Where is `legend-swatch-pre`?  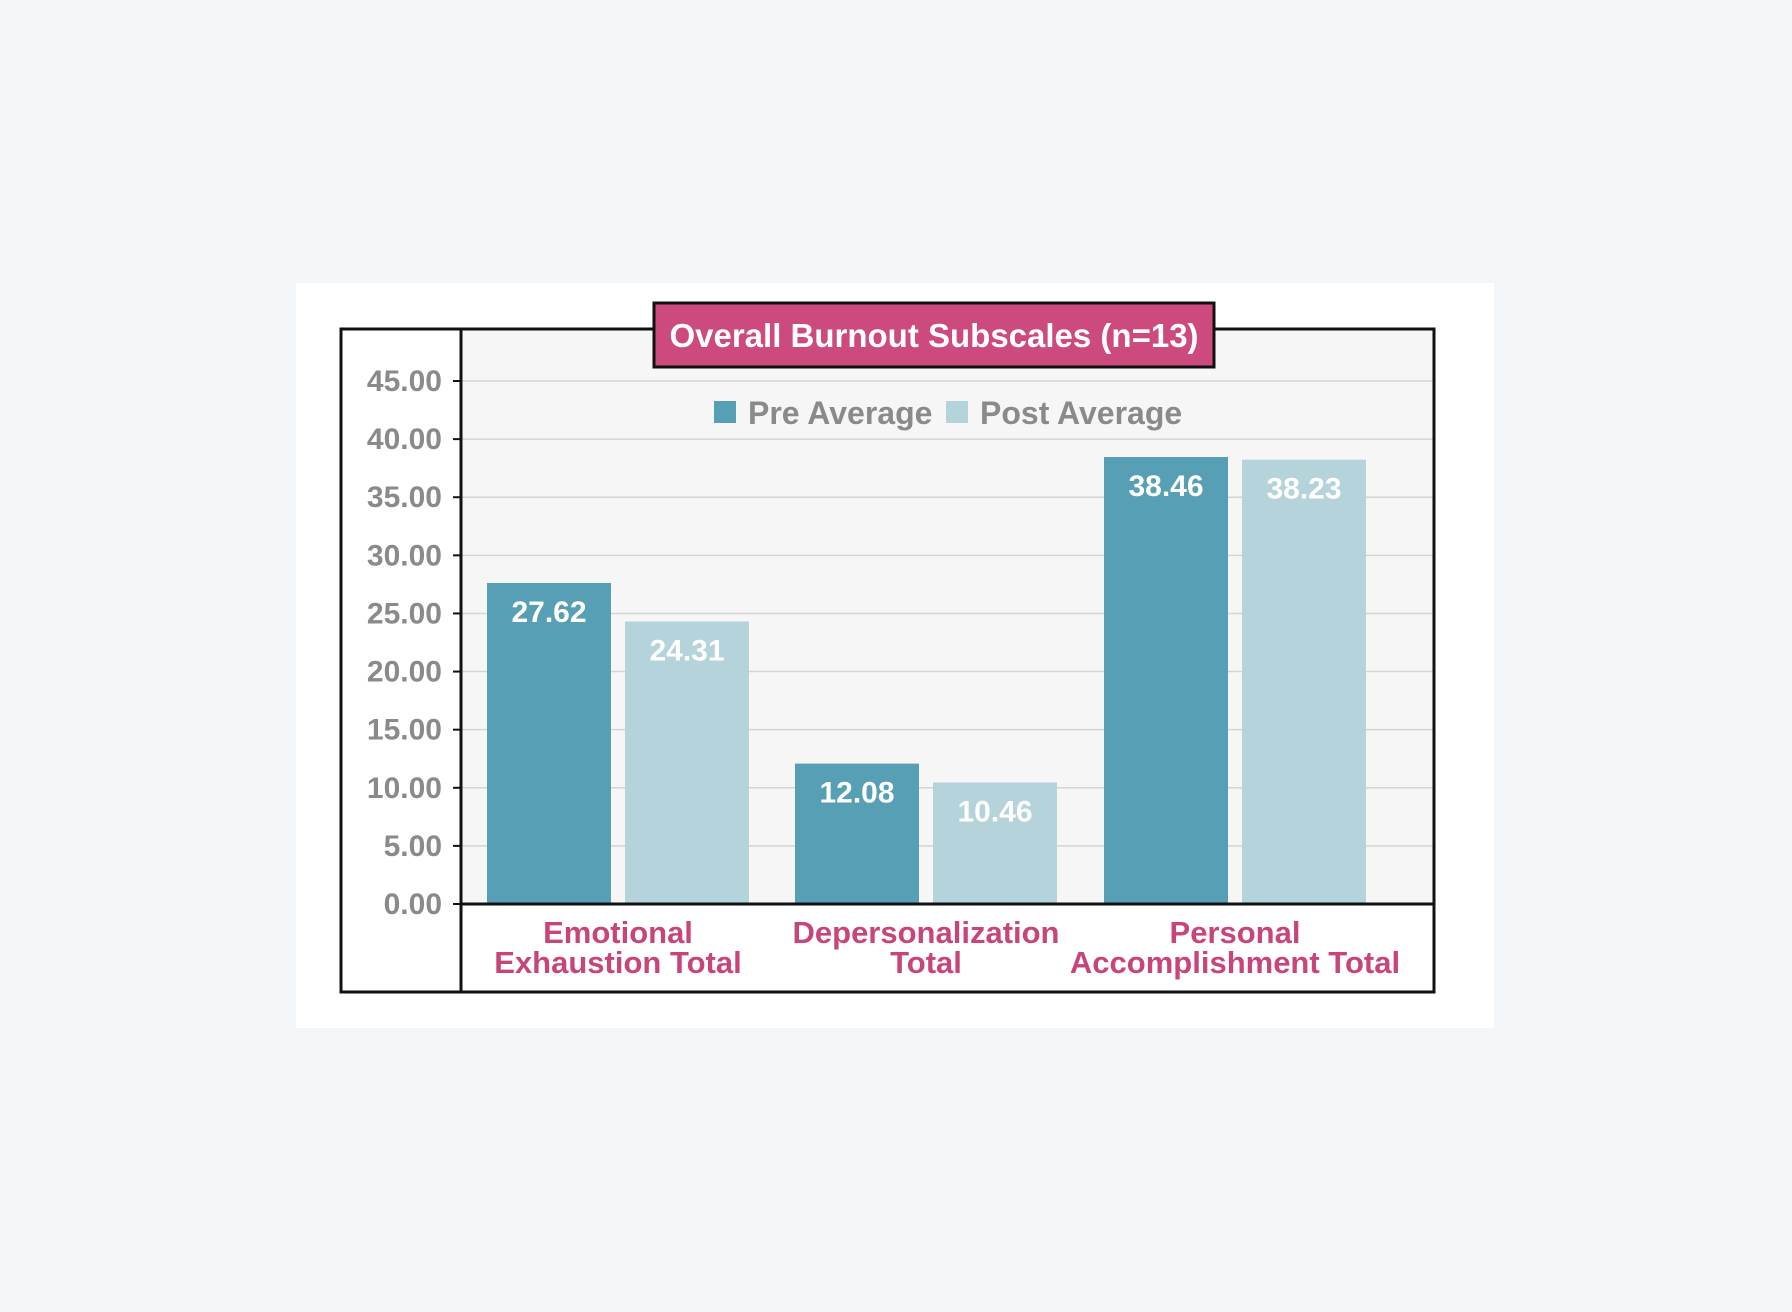
legend-swatch-pre is located at coordinates (725, 412).